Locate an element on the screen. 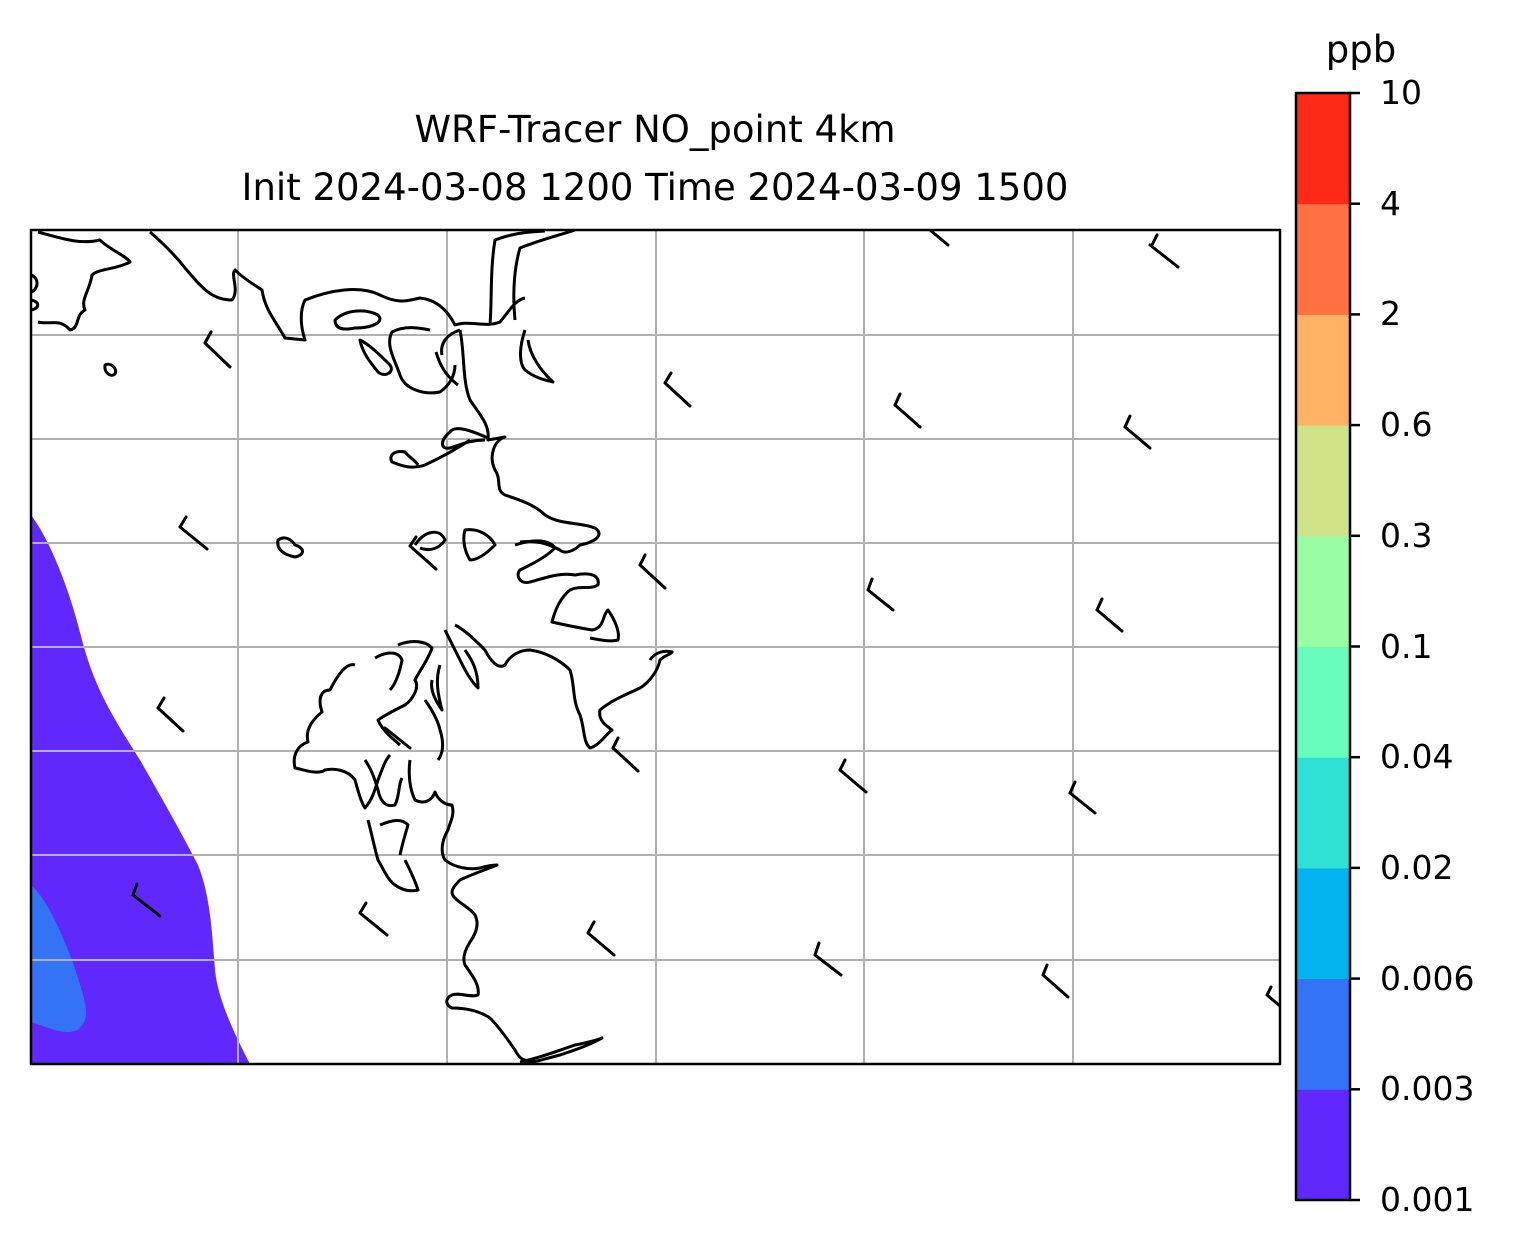  plume-contour-0.003 is located at coordinates (59, 959).